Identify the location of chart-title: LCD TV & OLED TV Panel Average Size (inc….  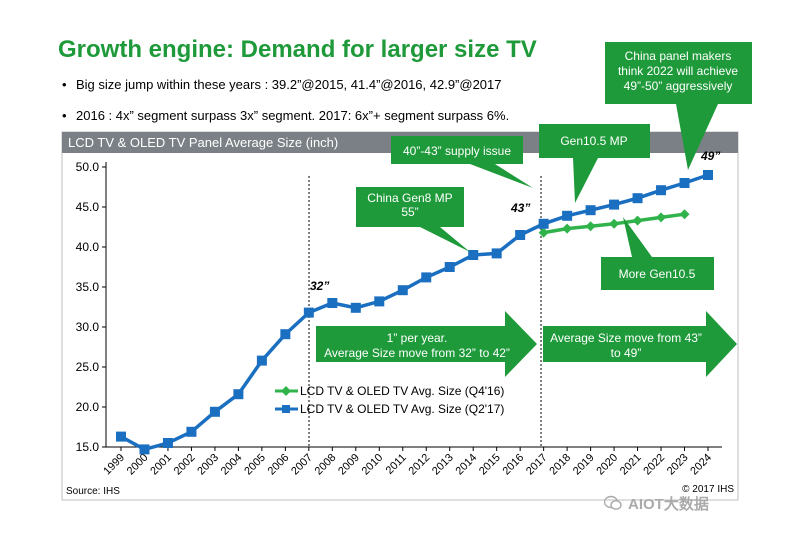
(203, 142).